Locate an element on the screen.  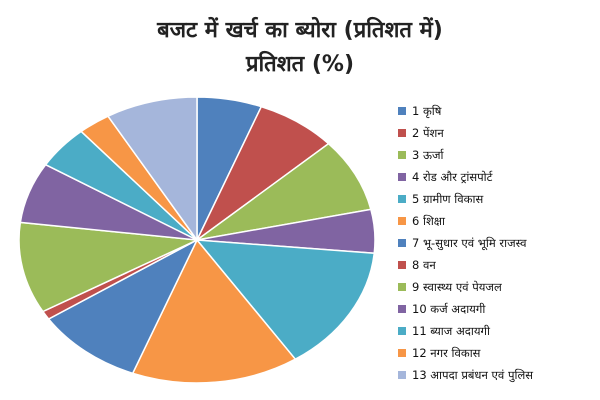
legend-item-1: 1 कृषि is located at coordinates (498, 111).